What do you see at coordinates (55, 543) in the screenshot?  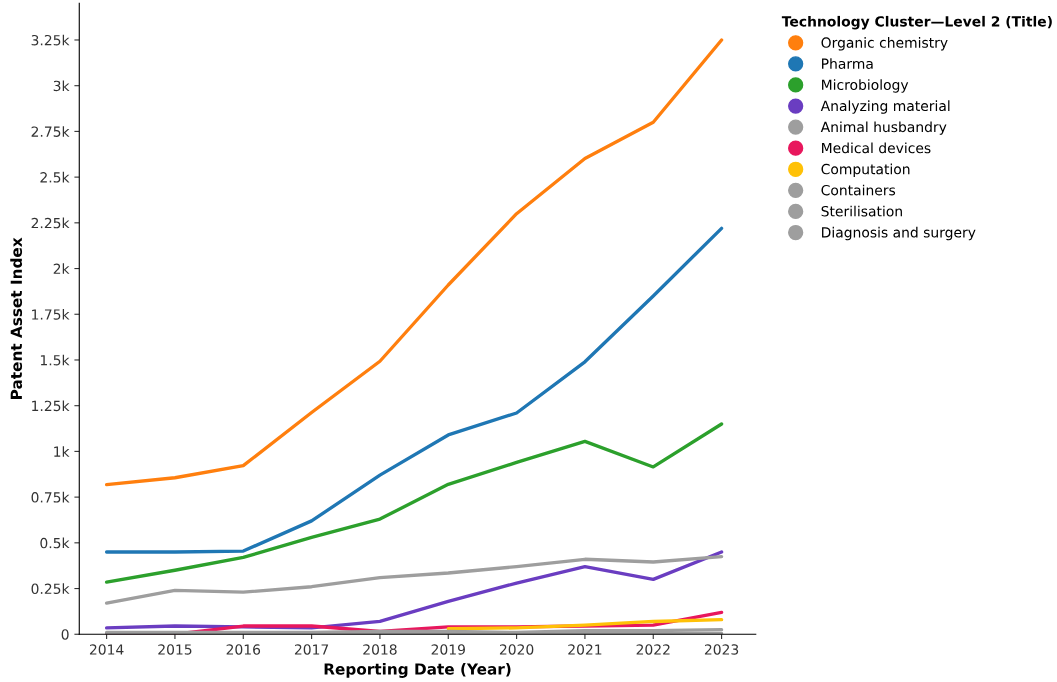 I see `y-tick-label: 0.5k` at bounding box center [55, 543].